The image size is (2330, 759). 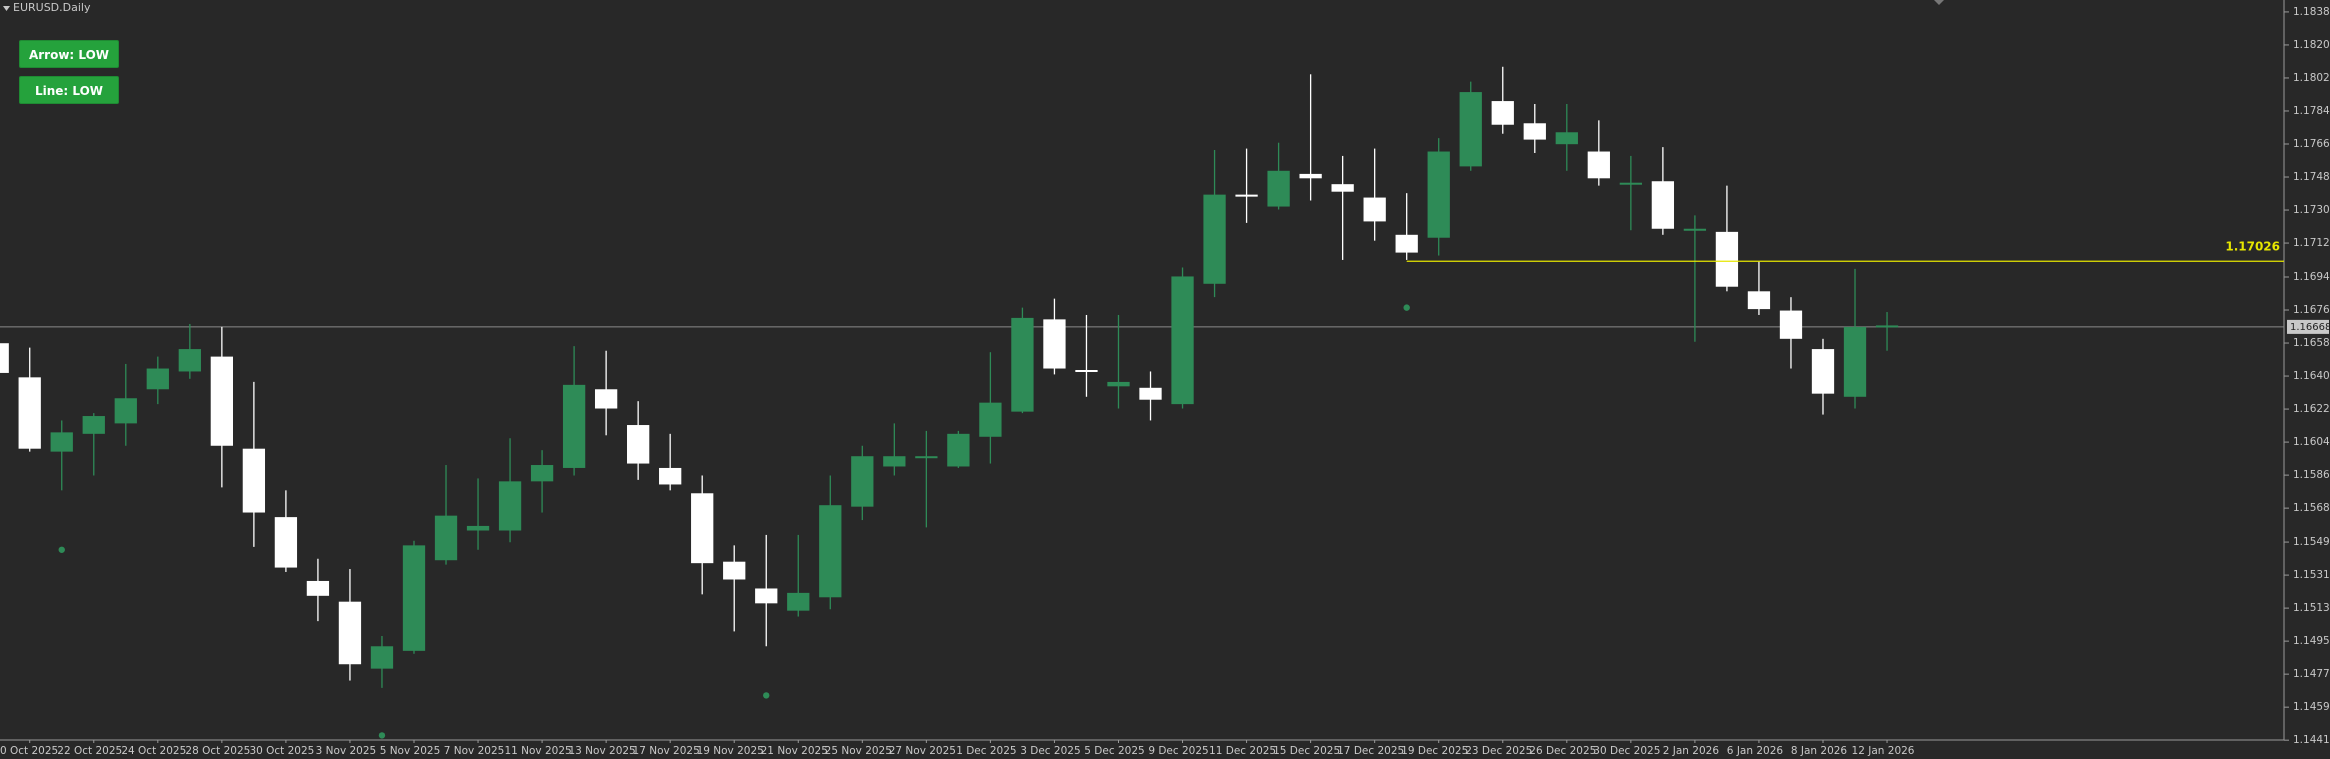 I want to click on x-tick-label: 30 Dec 2025, so click(x=1626, y=751).